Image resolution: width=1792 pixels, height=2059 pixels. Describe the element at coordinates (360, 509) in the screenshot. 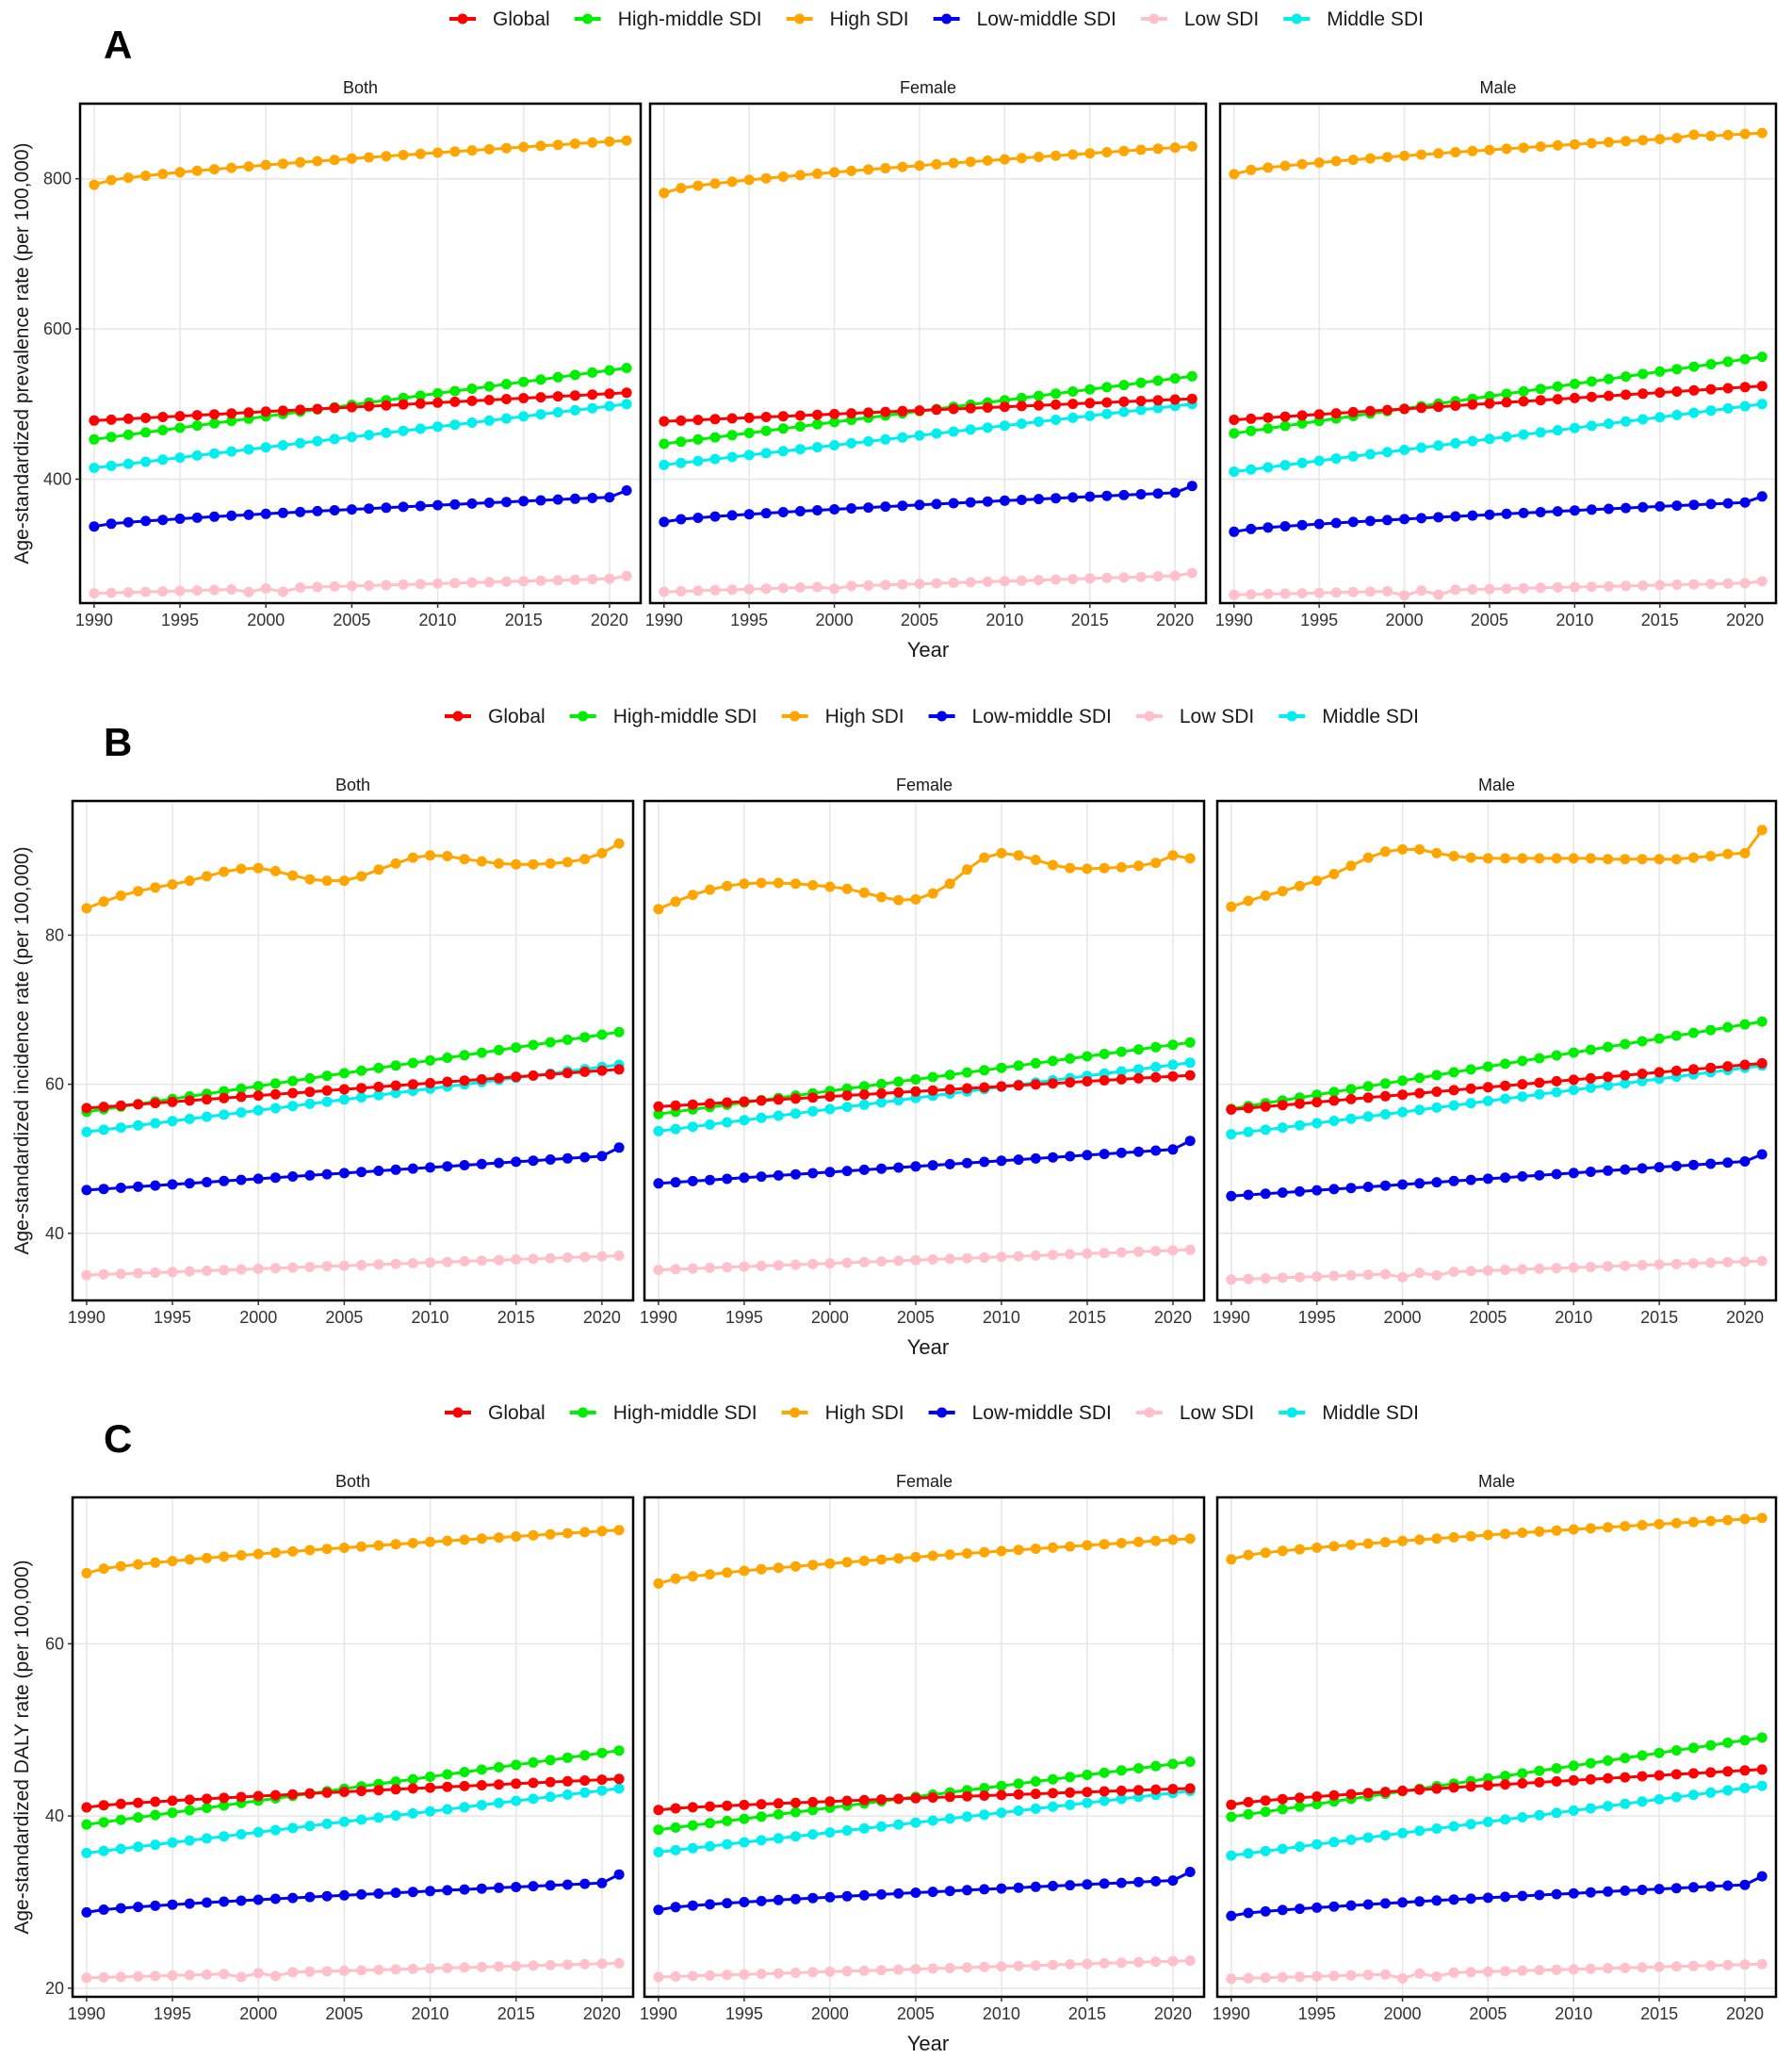

I see `series-low-middle-sdi` at that location.